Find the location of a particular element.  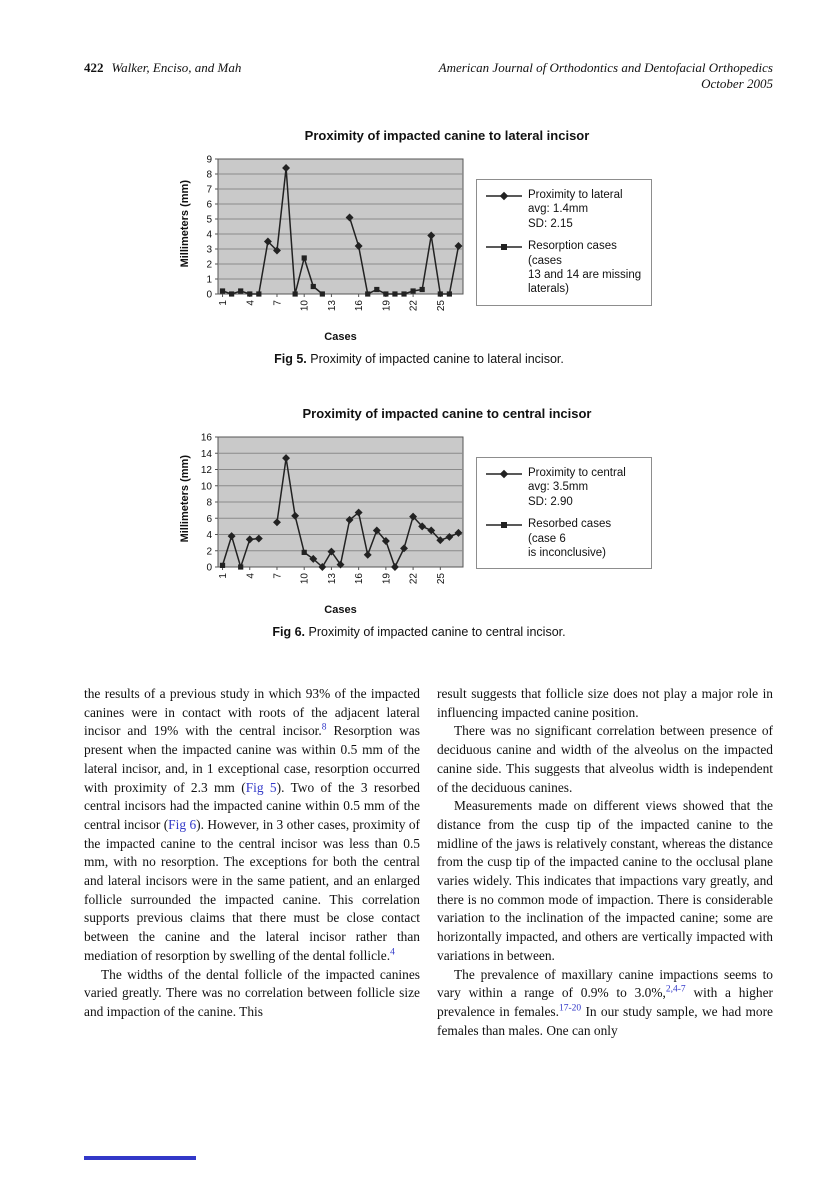

svg-text: 12 is located at coordinates (207, 470).